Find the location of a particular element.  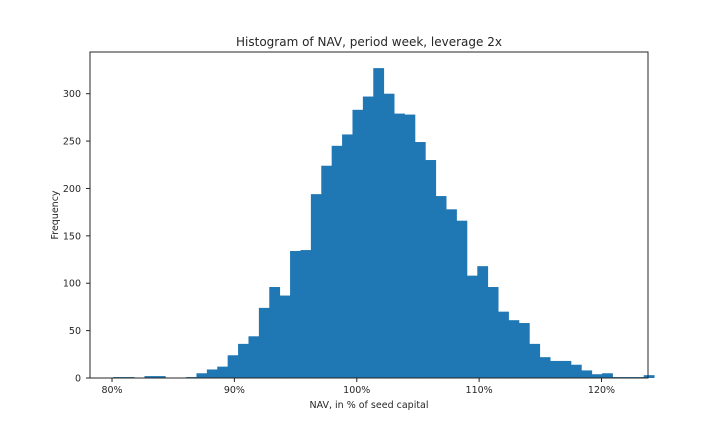

y-tick-label: 100 is located at coordinates (72, 284).